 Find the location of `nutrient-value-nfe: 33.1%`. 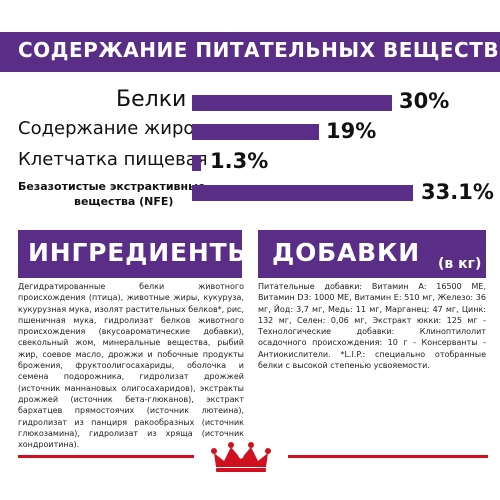

nutrient-value-nfe: 33.1% is located at coordinates (457, 192).